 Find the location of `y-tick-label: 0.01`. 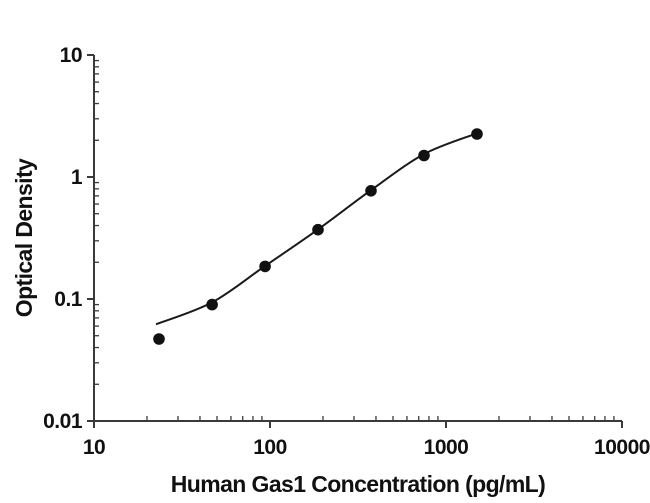

y-tick-label: 0.01 is located at coordinates (63, 421).